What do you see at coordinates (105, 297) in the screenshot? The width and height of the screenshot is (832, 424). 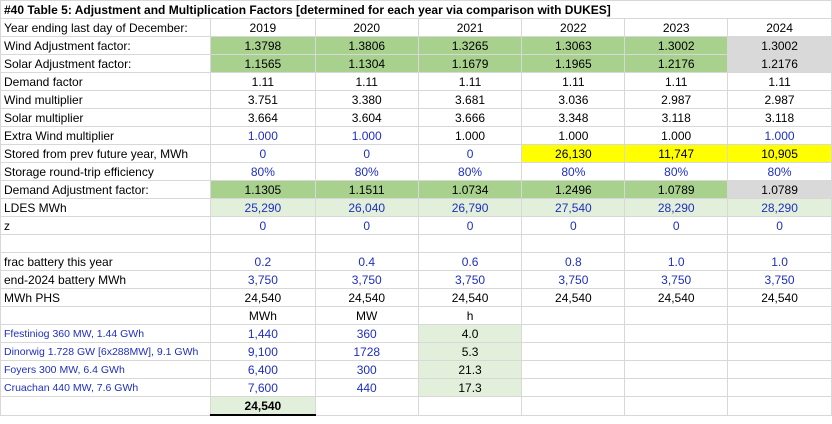 I see `row-label: MWh PHS` at bounding box center [105, 297].